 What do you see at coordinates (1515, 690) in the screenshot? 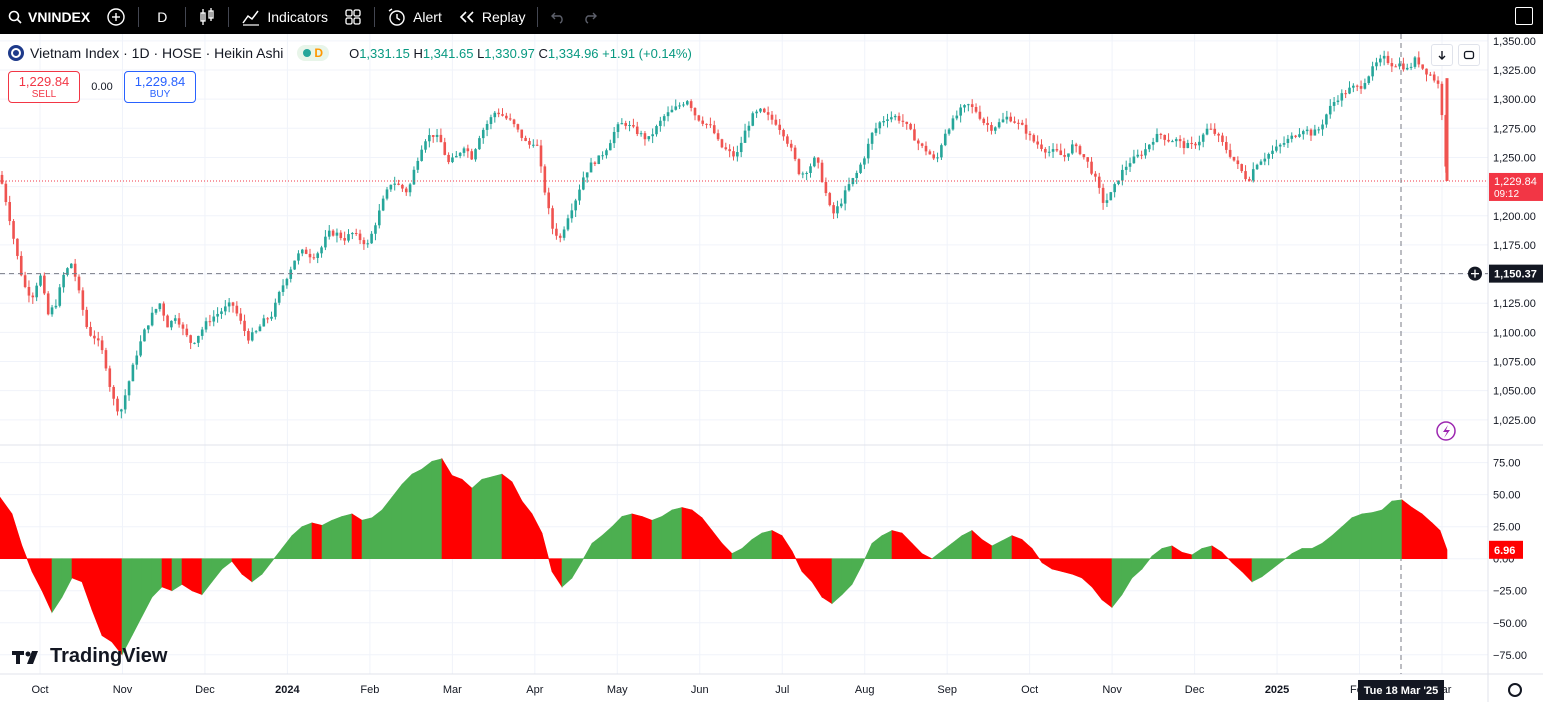
I see `settings-gear-icon` at bounding box center [1515, 690].